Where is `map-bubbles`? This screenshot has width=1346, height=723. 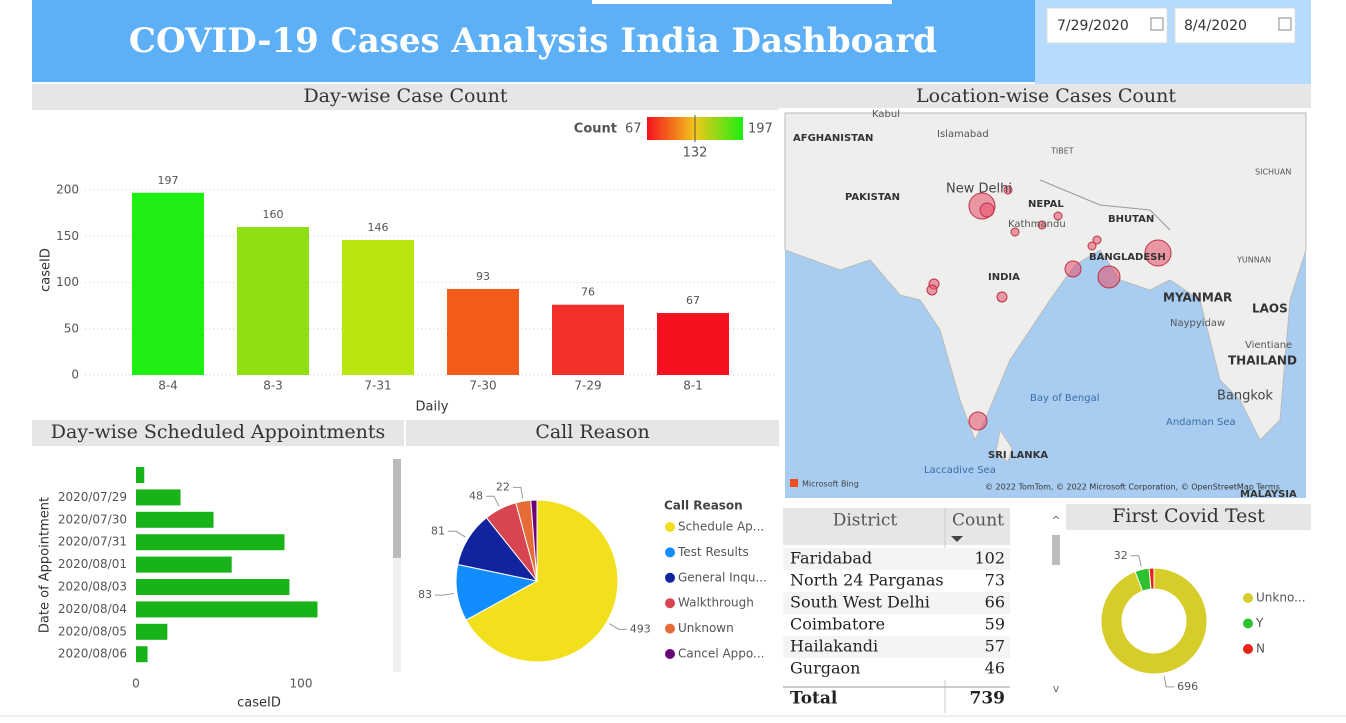
map-bubbles is located at coordinates (1049, 308).